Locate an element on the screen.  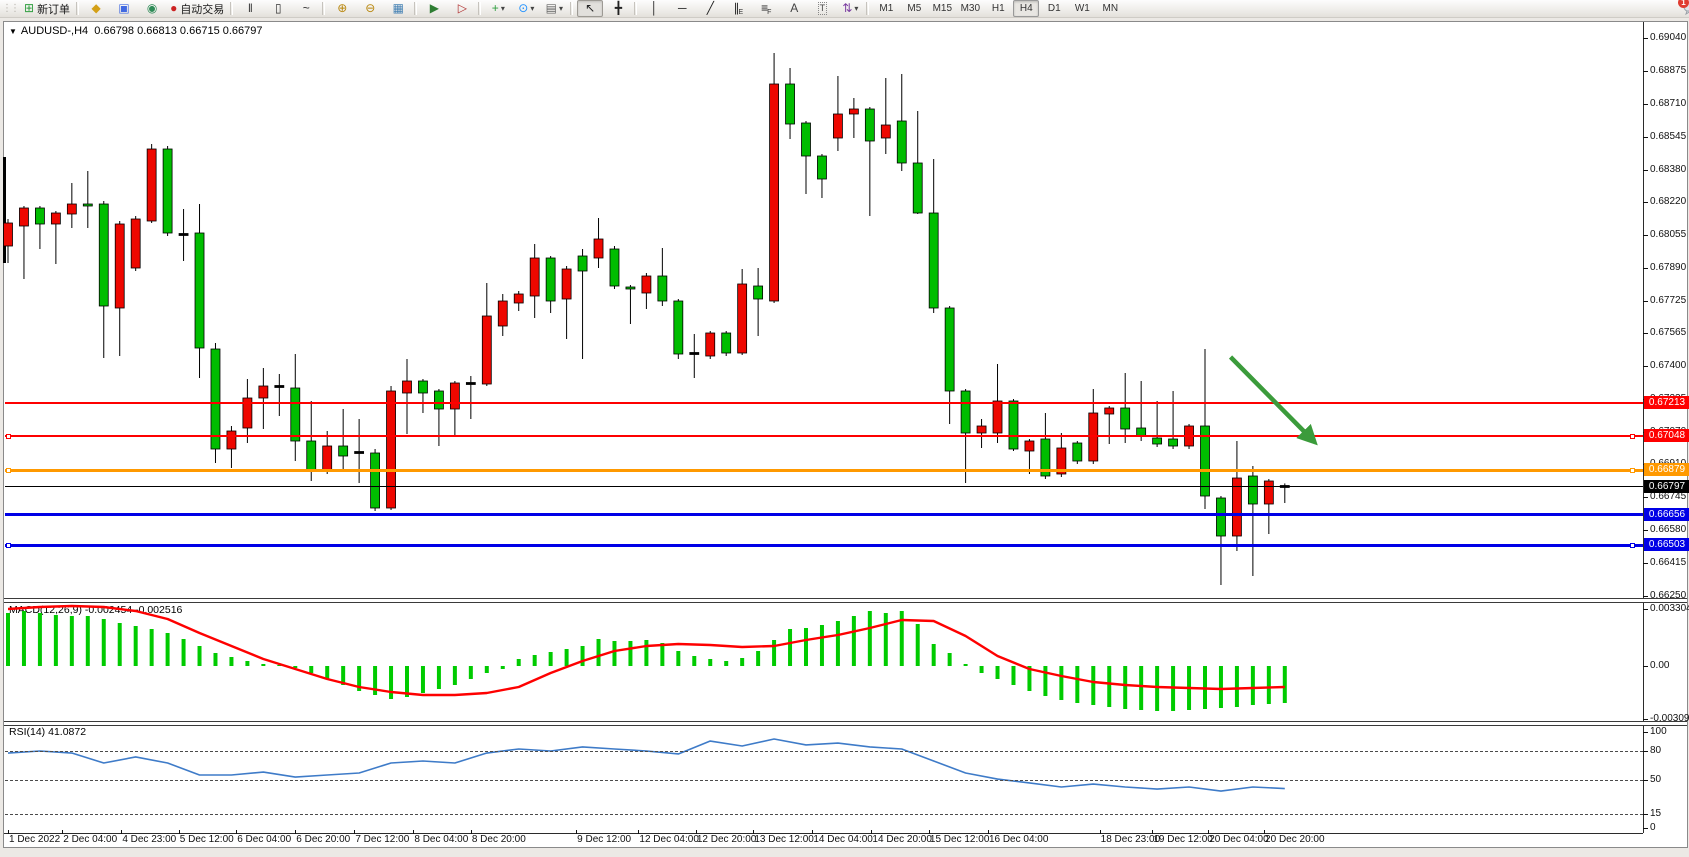
date-label: 14 Dec 20:00 is located at coordinates (902, 839).